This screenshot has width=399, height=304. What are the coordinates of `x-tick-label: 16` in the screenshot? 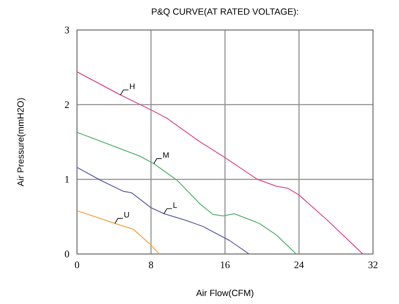 It's located at (225, 265).